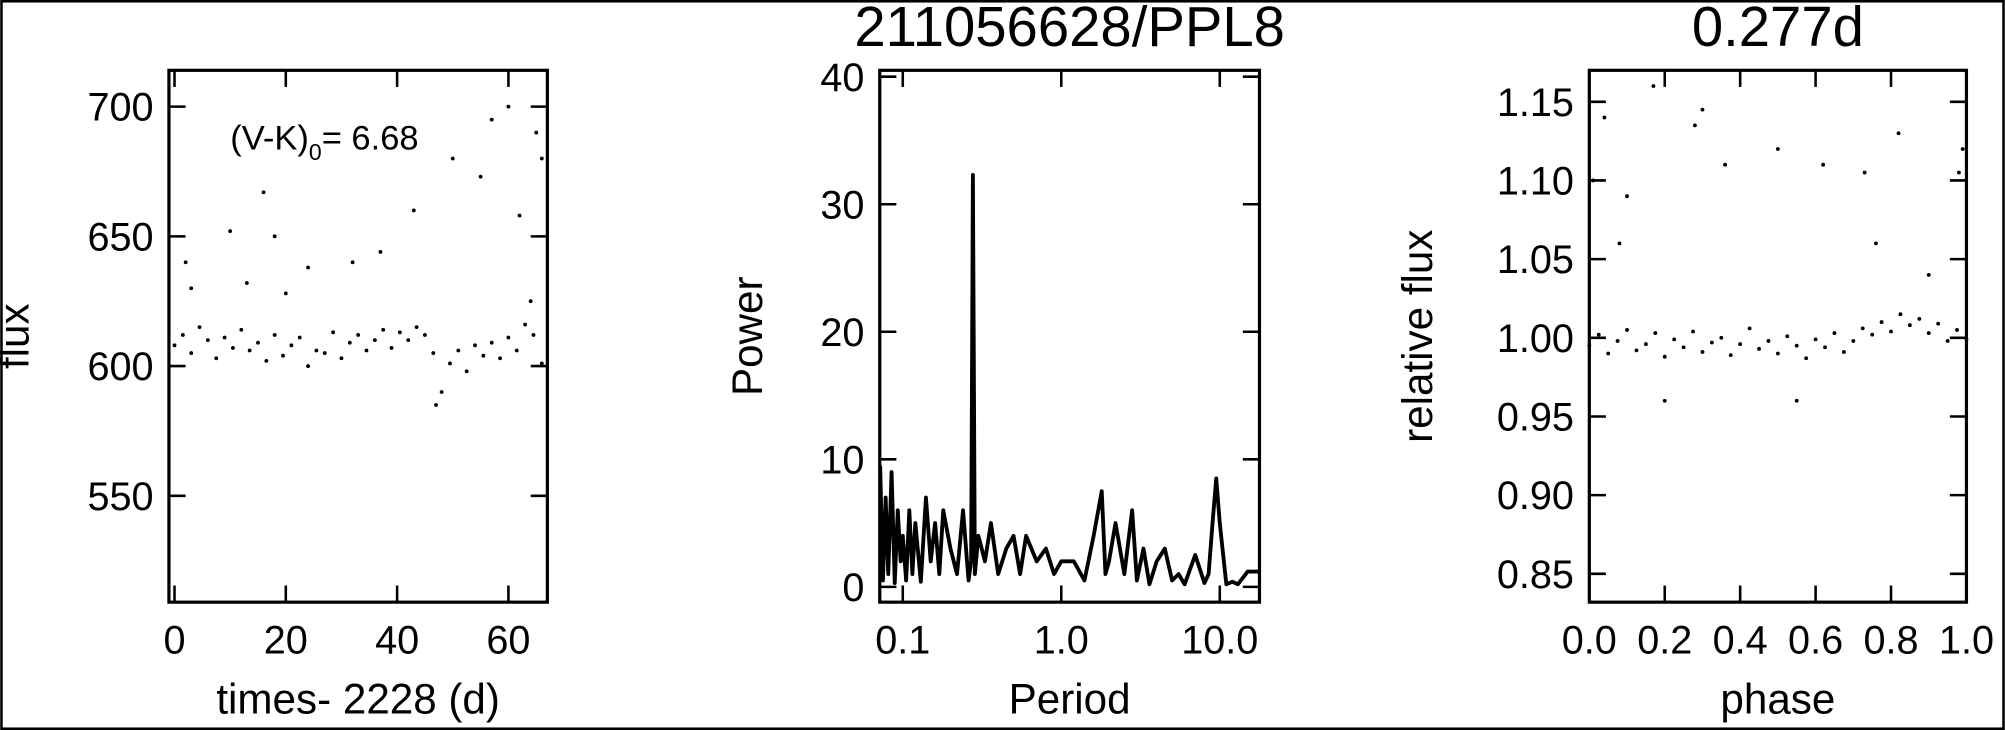 Image resolution: width=2005 pixels, height=730 pixels. What do you see at coordinates (842, 333) in the screenshot?
I see `y-tick-label: 20` at bounding box center [842, 333].